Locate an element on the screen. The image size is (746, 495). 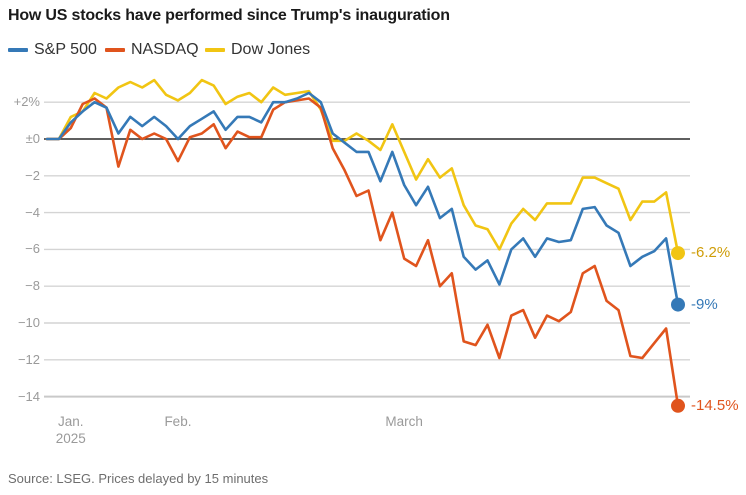
sp500-end-dot is located at coordinates (678, 304).